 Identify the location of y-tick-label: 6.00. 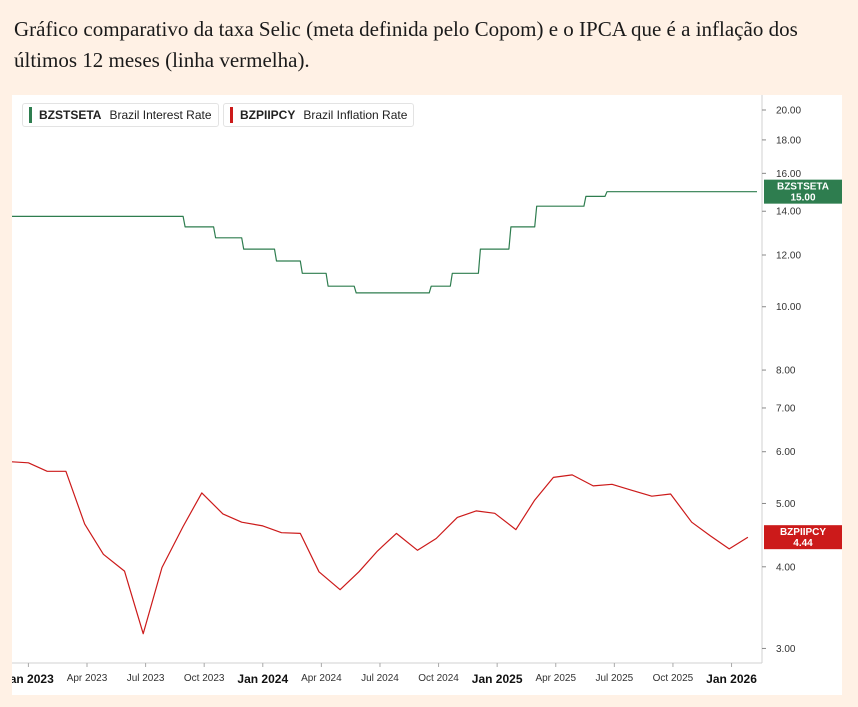
(786, 452).